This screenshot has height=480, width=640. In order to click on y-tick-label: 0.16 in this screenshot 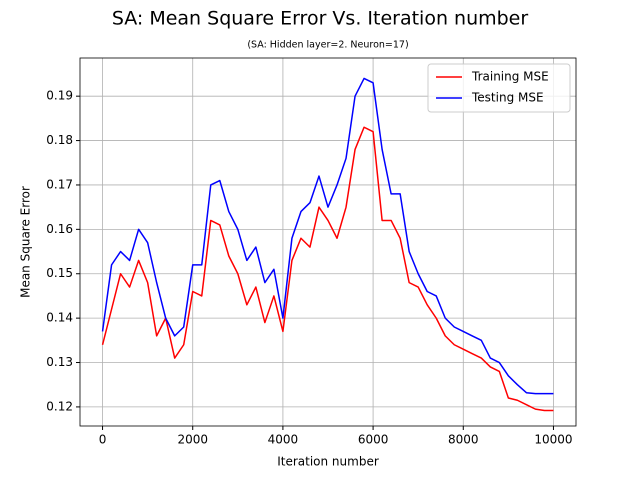, I will do `click(59, 229)`.